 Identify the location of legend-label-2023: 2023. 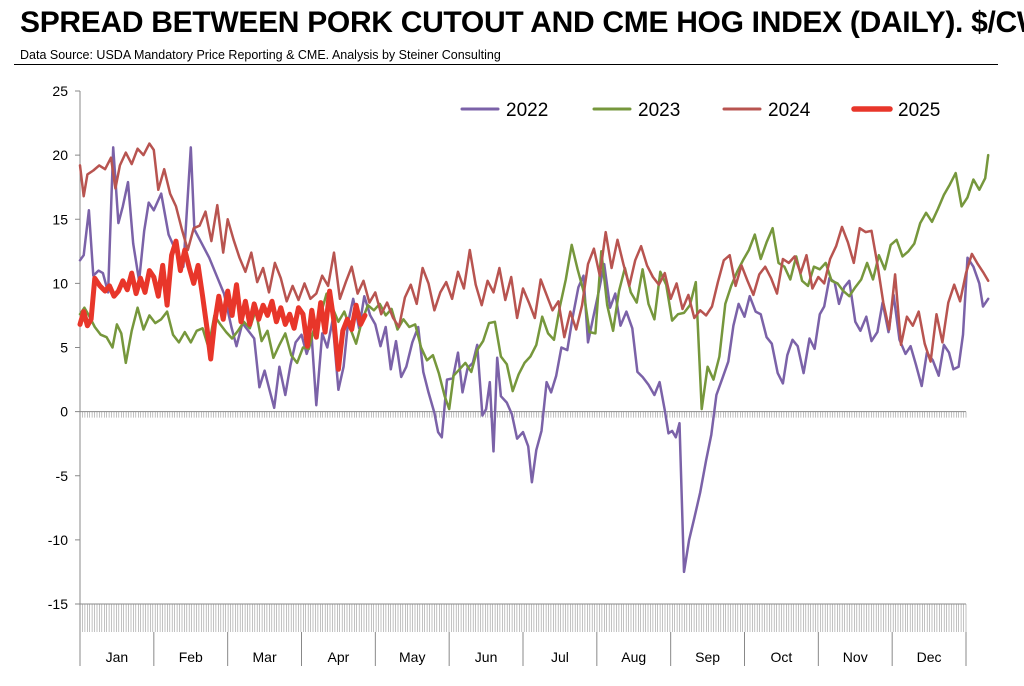
(659, 110).